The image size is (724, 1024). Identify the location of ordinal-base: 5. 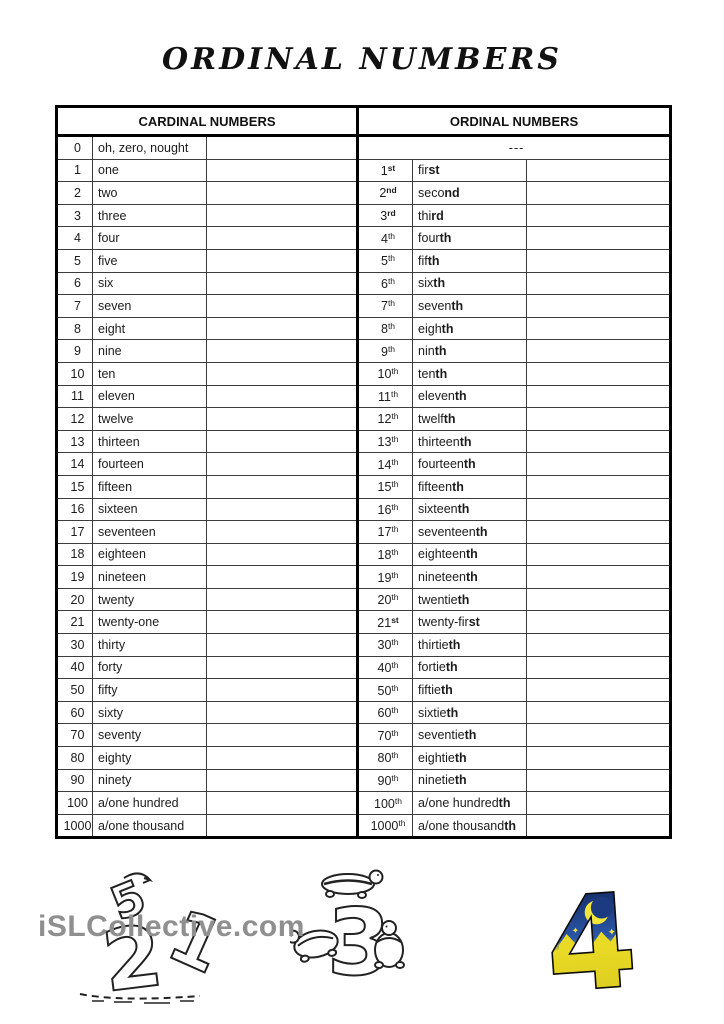
(384, 261).